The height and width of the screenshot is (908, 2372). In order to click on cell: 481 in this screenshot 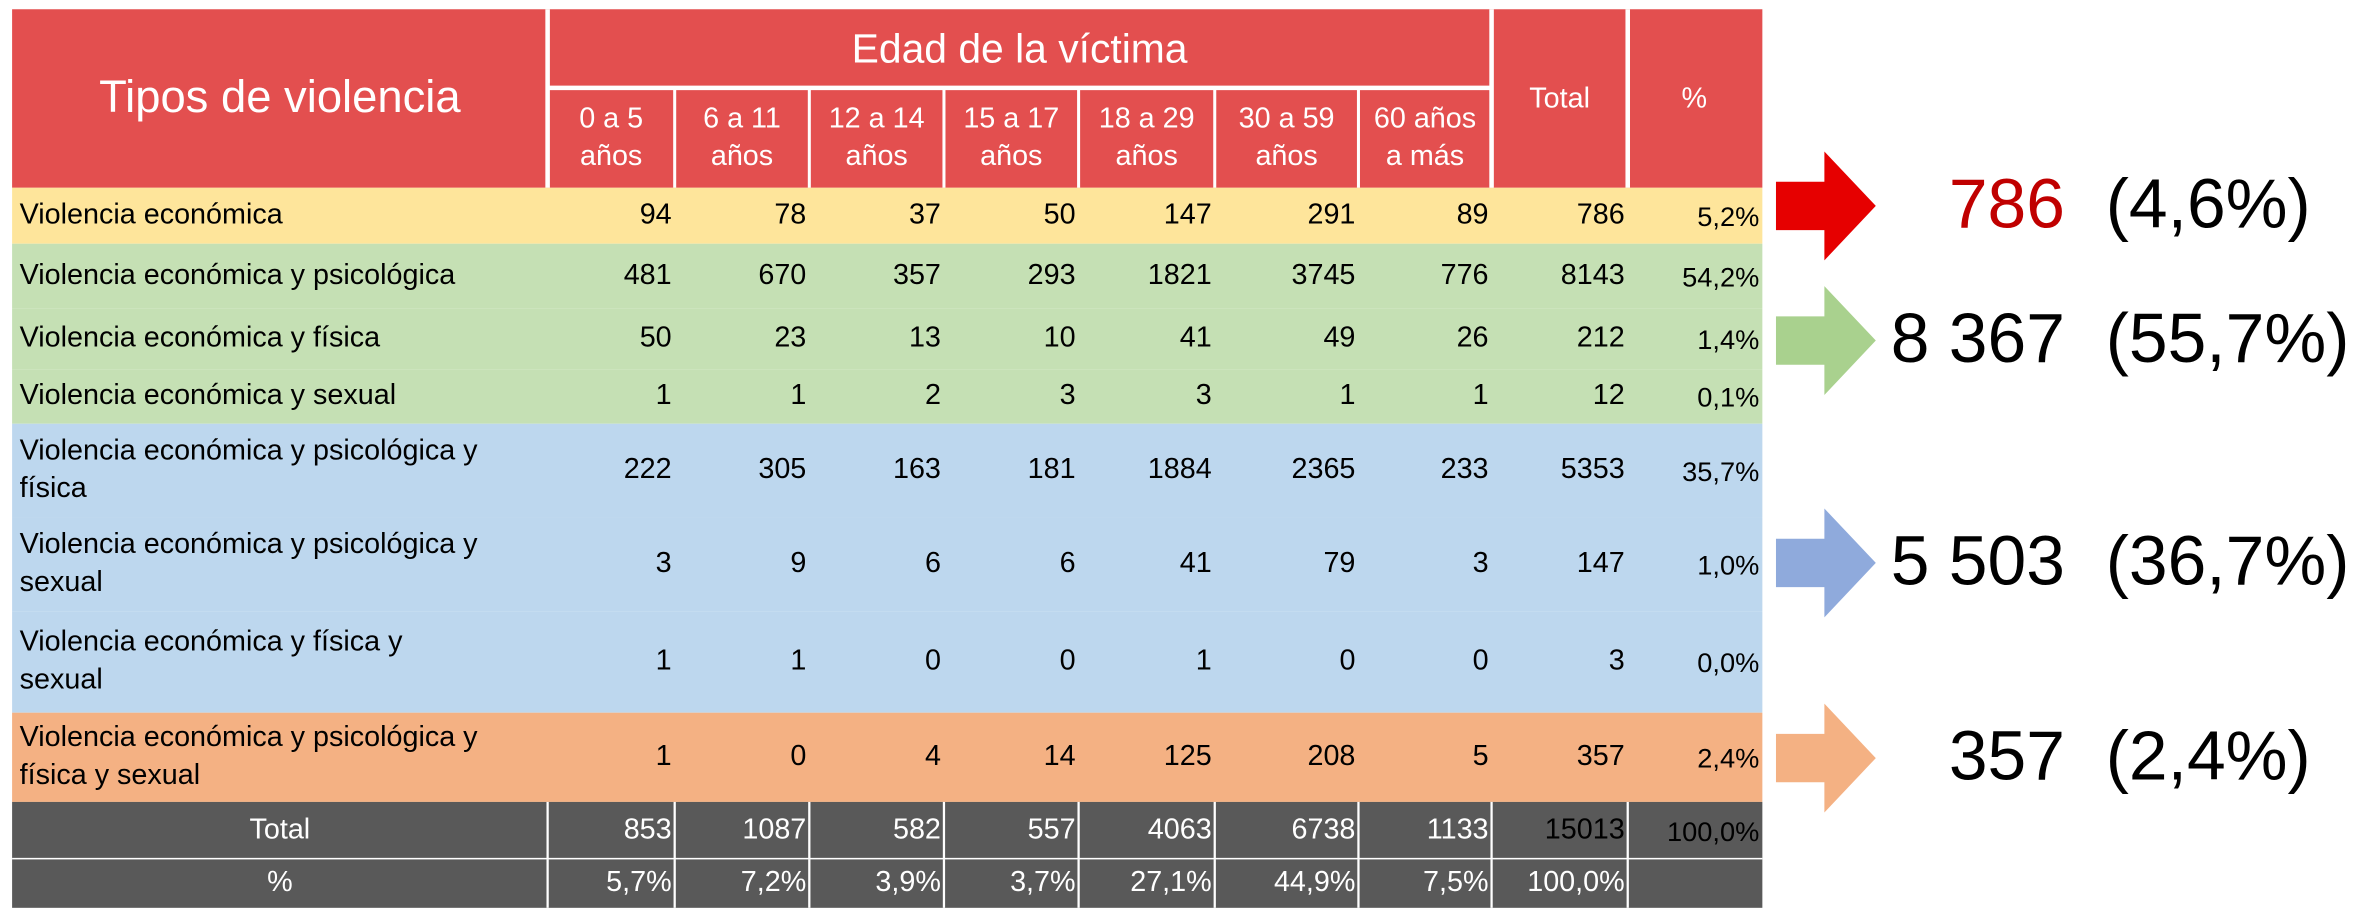, I will do `click(648, 275)`.